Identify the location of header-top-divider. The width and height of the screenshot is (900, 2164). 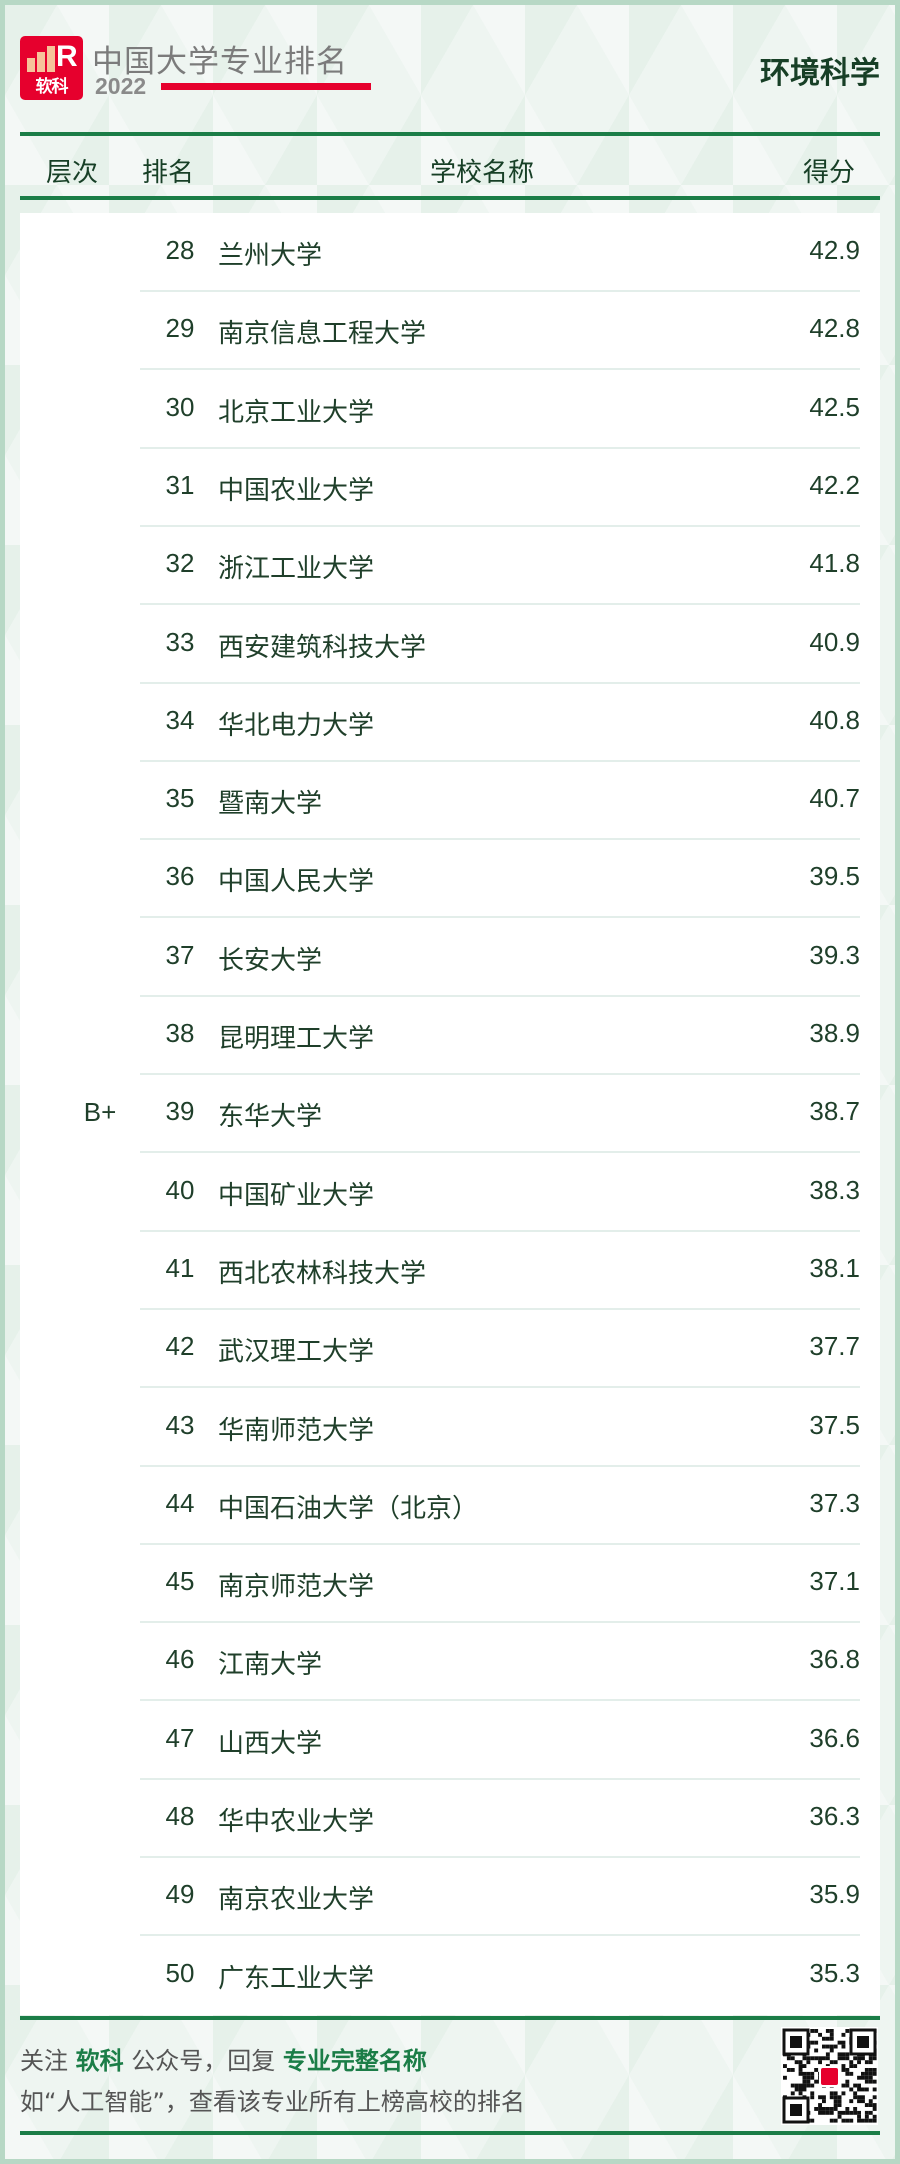
(450, 134).